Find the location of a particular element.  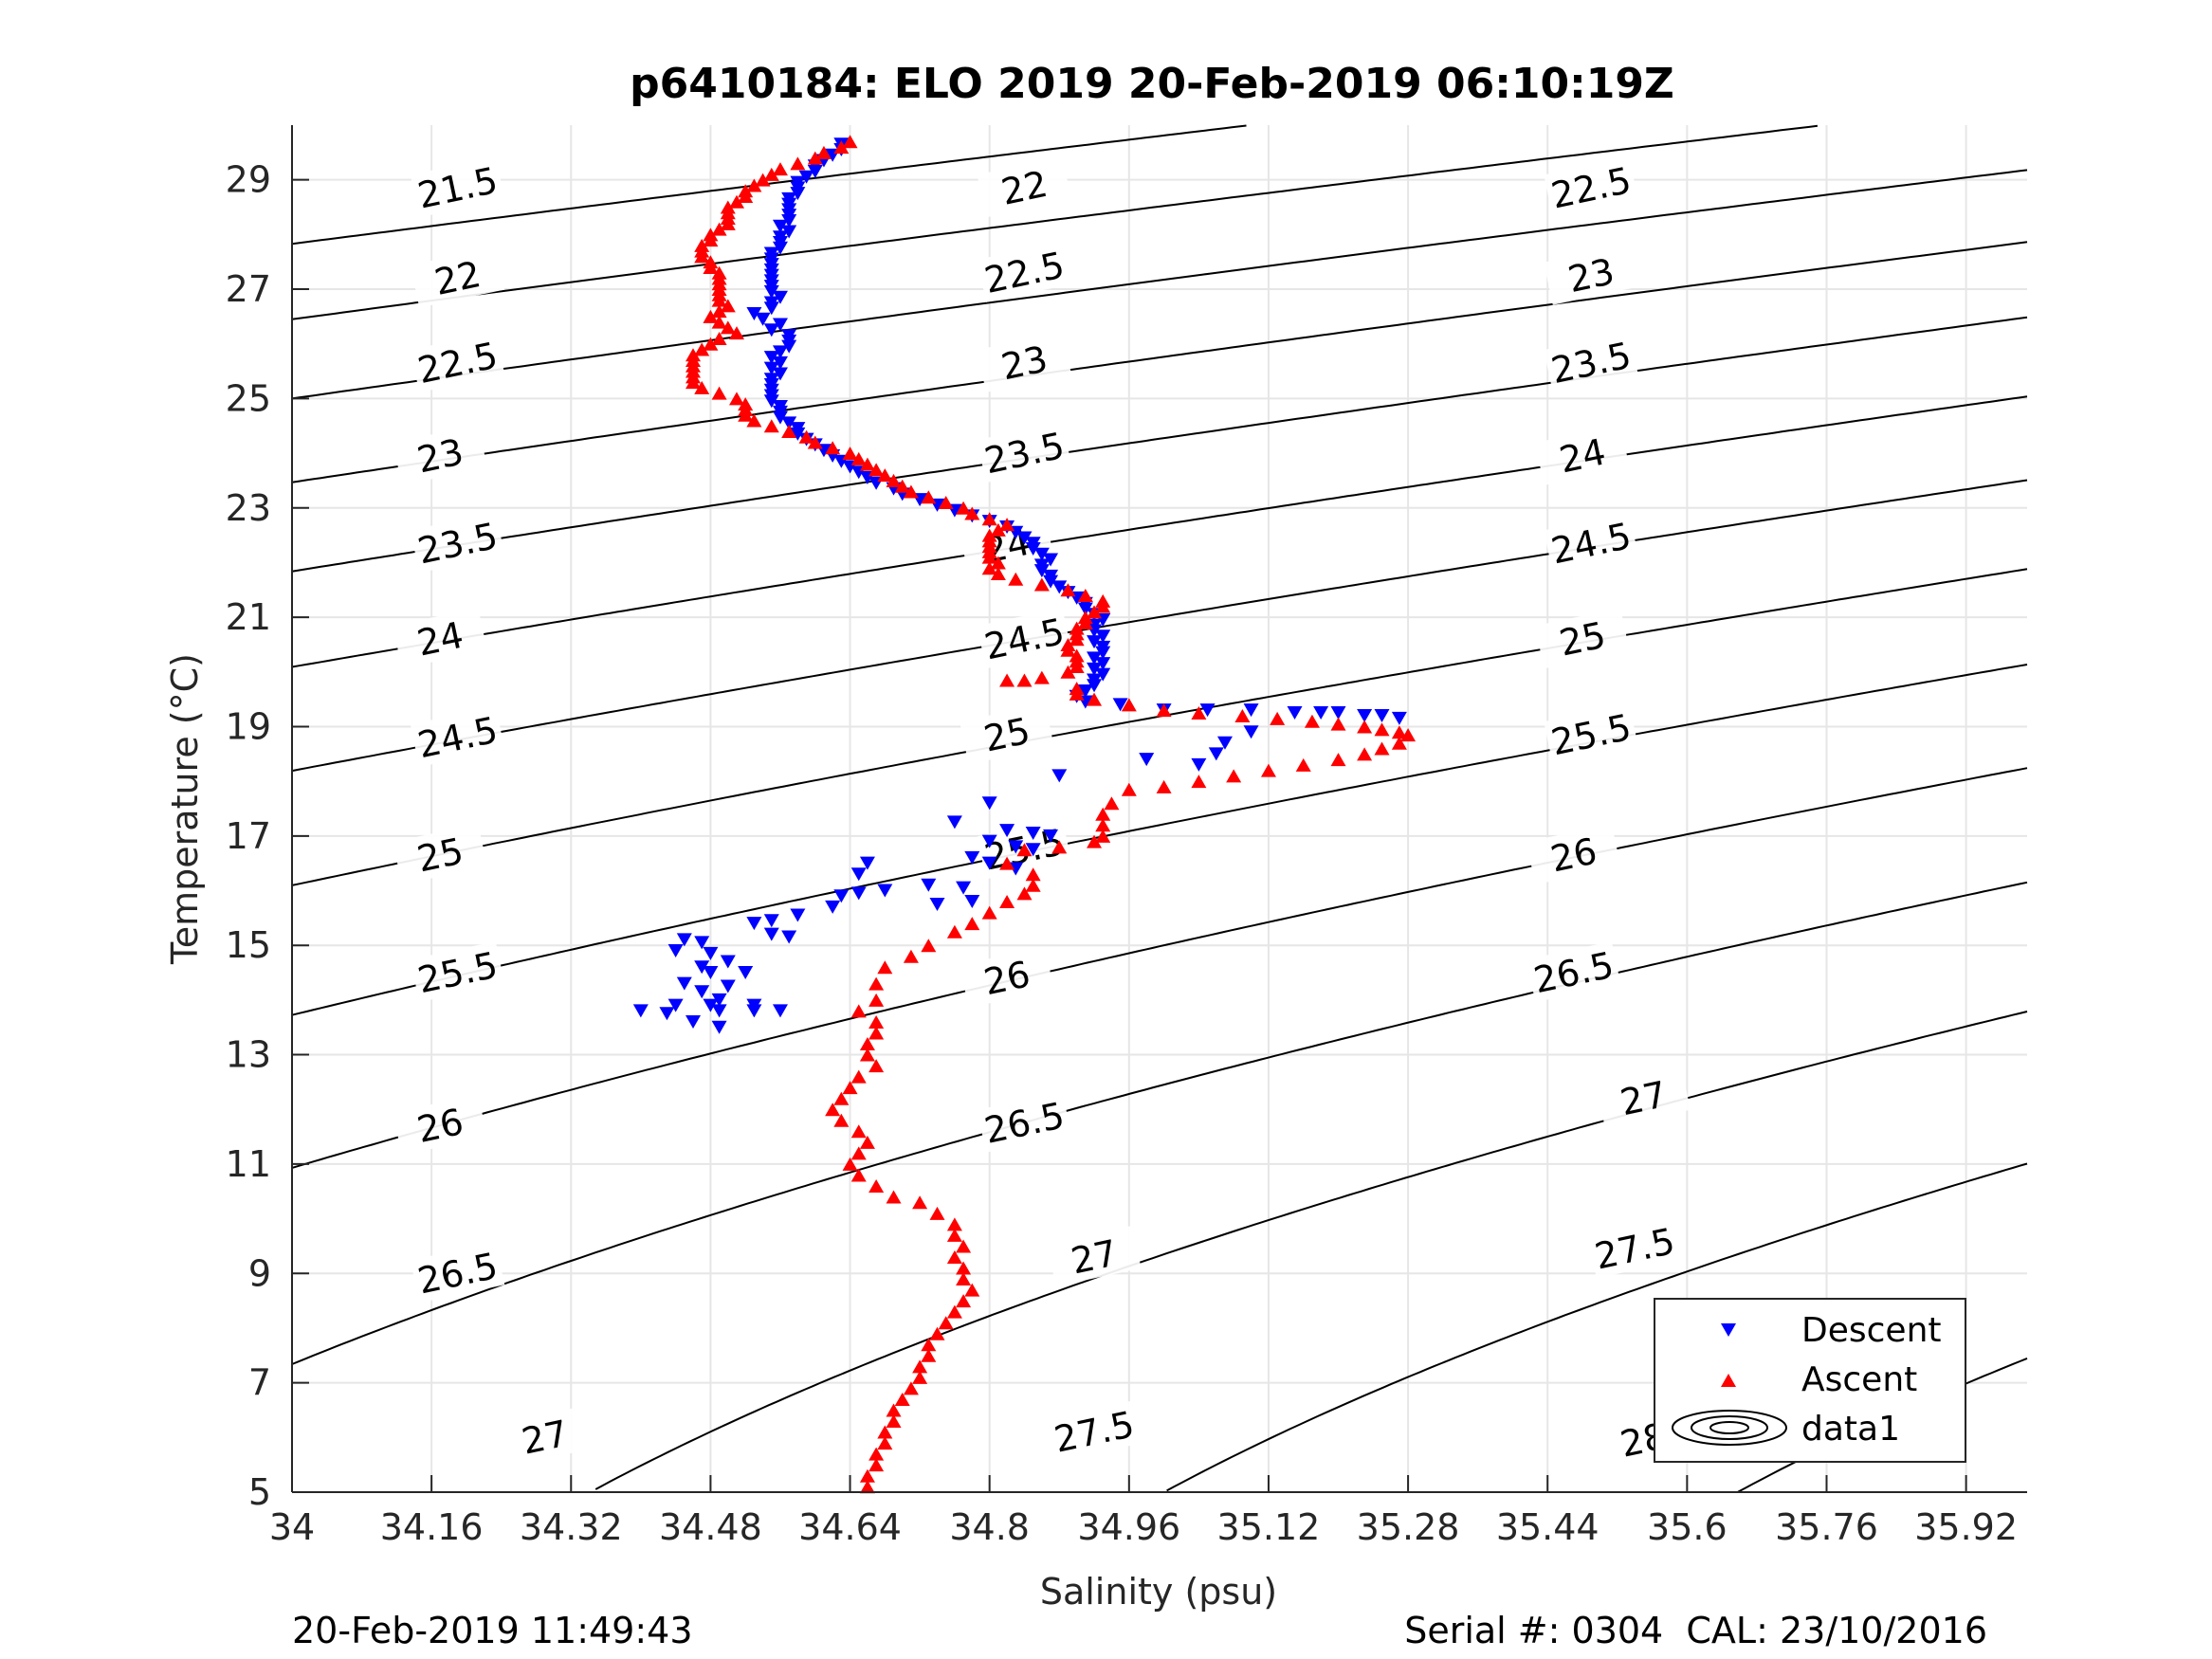

contour-label: 25 is located at coordinates (1007, 734).